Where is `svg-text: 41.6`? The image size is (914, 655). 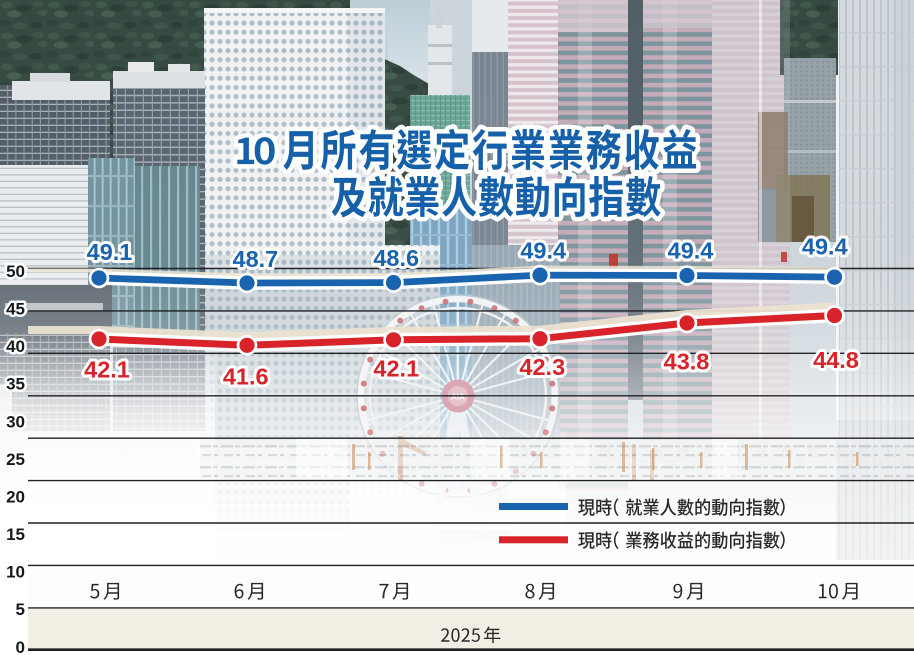 svg-text: 41.6 is located at coordinates (246, 376).